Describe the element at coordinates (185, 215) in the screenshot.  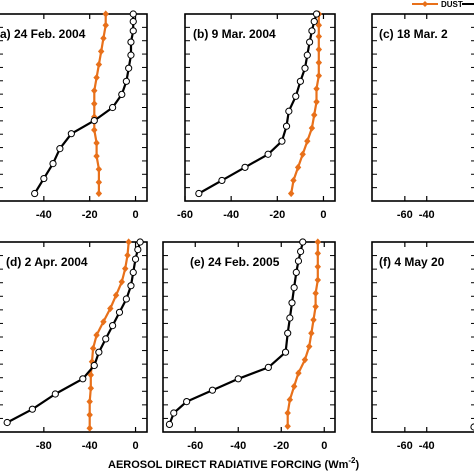
I see `panel-b-xtick-label: -60` at that location.